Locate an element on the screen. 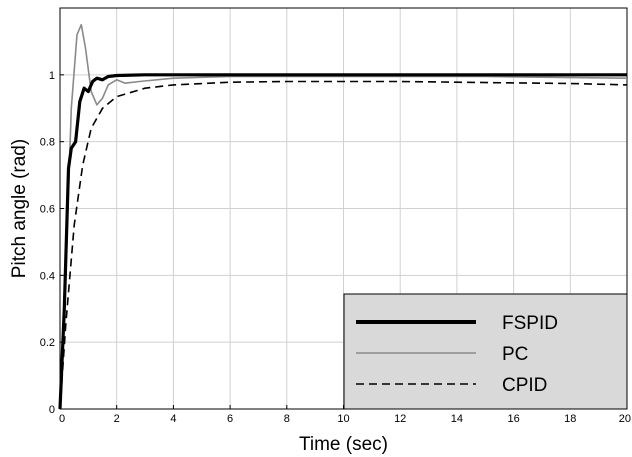 Image resolution: width=632 pixels, height=457 pixels. x-tick-label: 20 is located at coordinates (625, 419).